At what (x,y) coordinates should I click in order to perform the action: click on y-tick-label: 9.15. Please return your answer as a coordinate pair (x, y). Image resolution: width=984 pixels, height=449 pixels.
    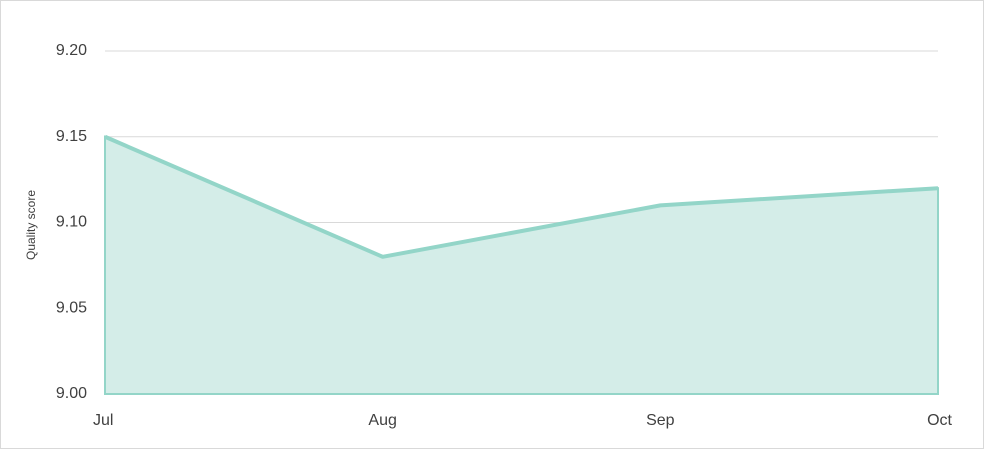
    Looking at the image, I should click on (71, 136).